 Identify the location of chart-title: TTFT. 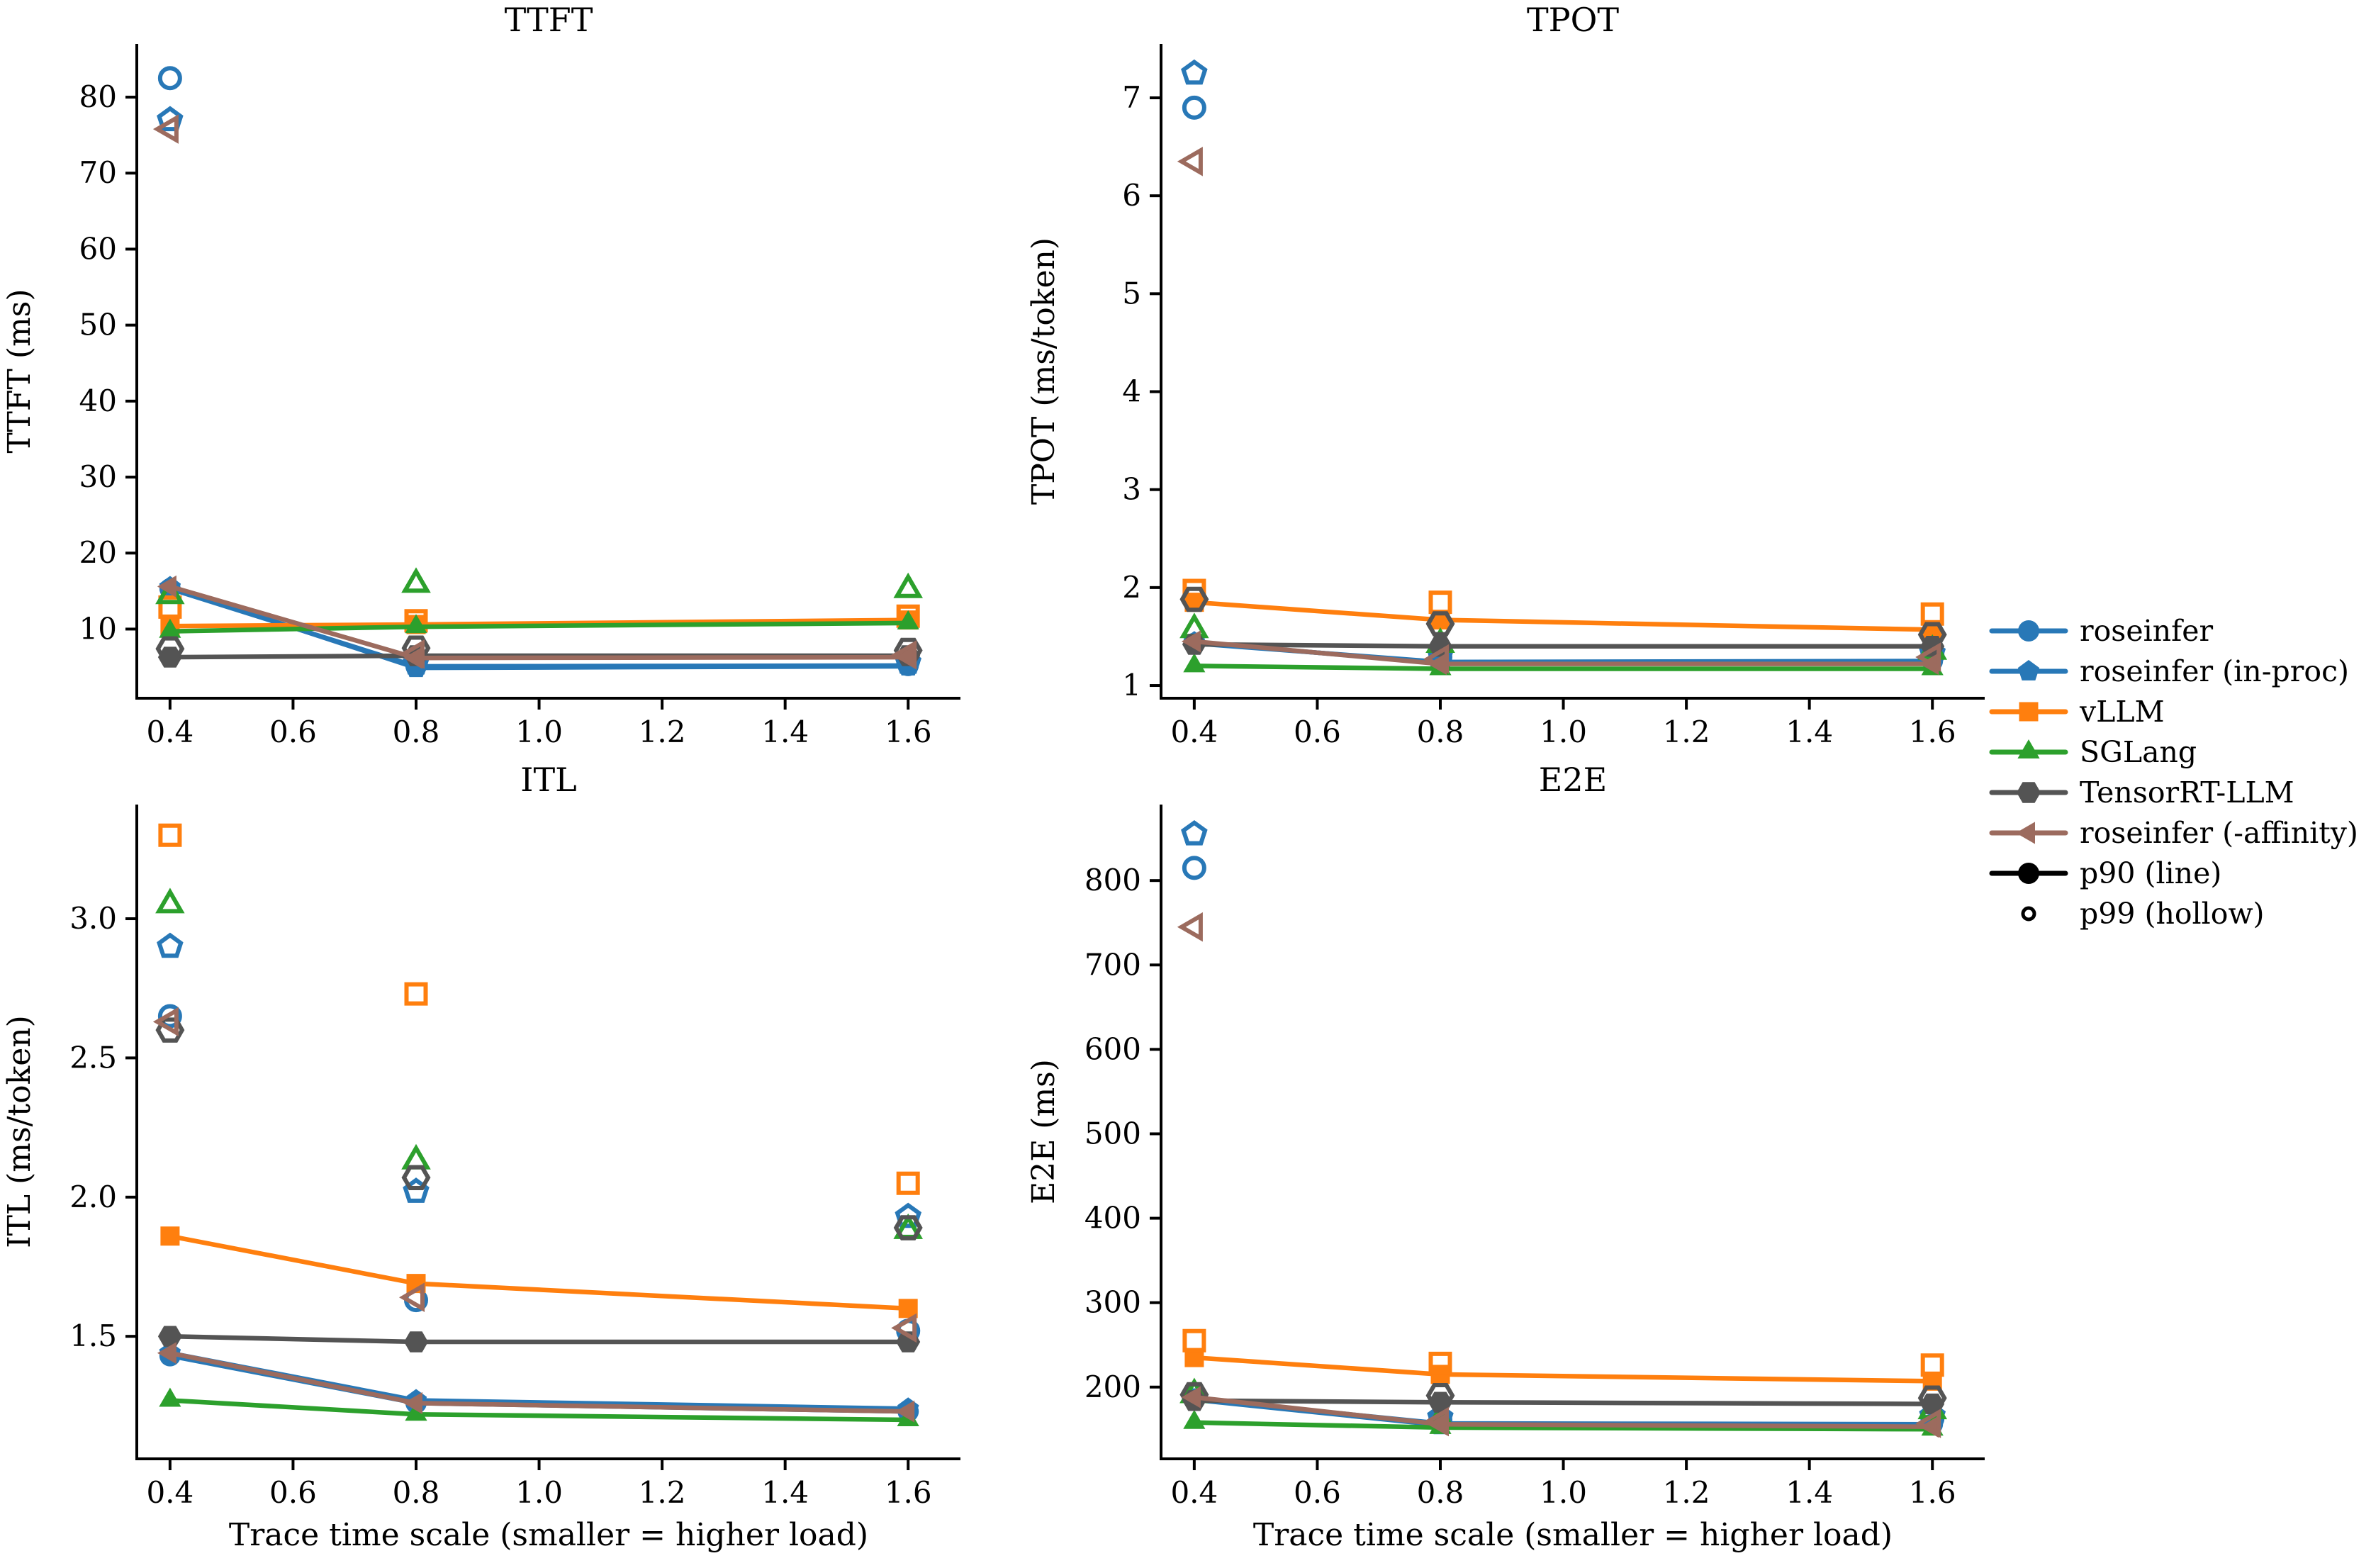
(549, 20).